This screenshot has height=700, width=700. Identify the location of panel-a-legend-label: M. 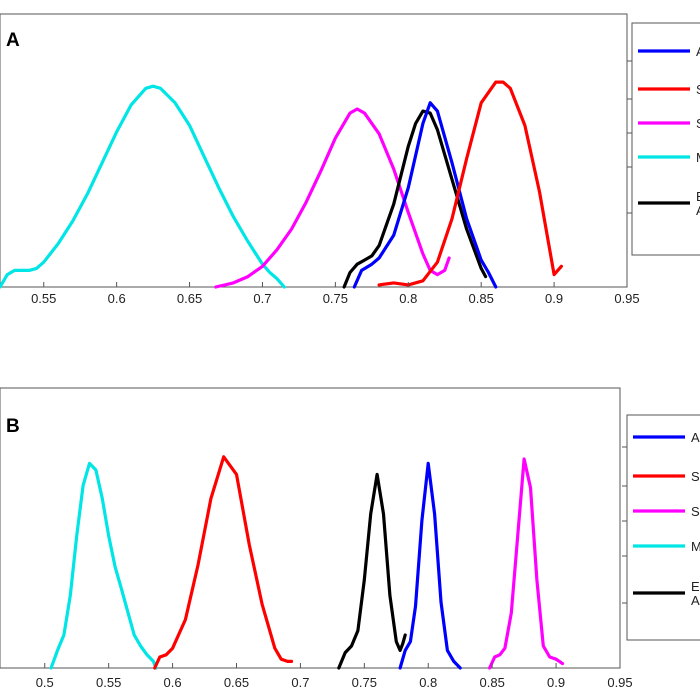
(698, 157).